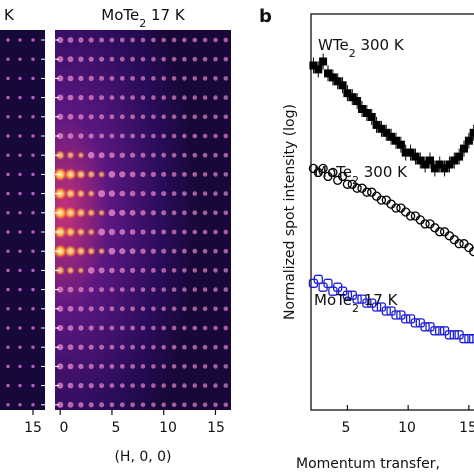 The image size is (474, 474). Describe the element at coordinates (116, 428) in the screenshot. I see `middle-tick-label-5: 5` at that location.